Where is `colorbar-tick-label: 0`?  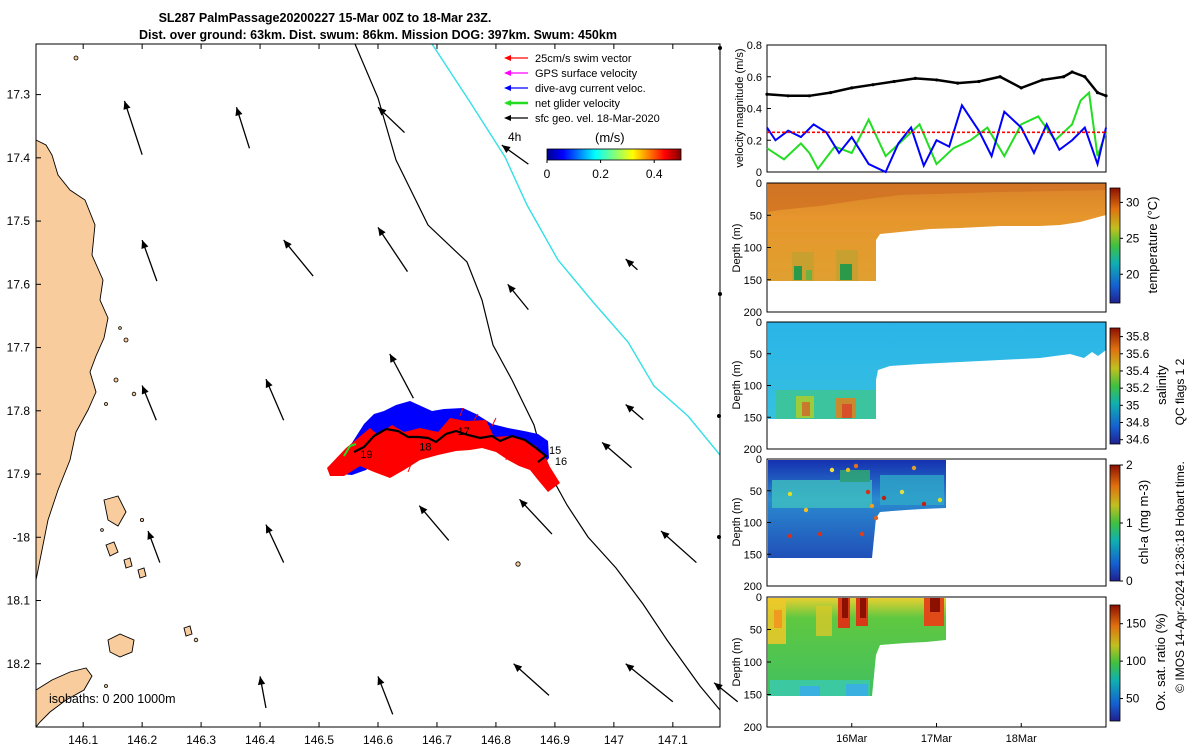
colorbar-tick-label: 0 is located at coordinates (547, 174).